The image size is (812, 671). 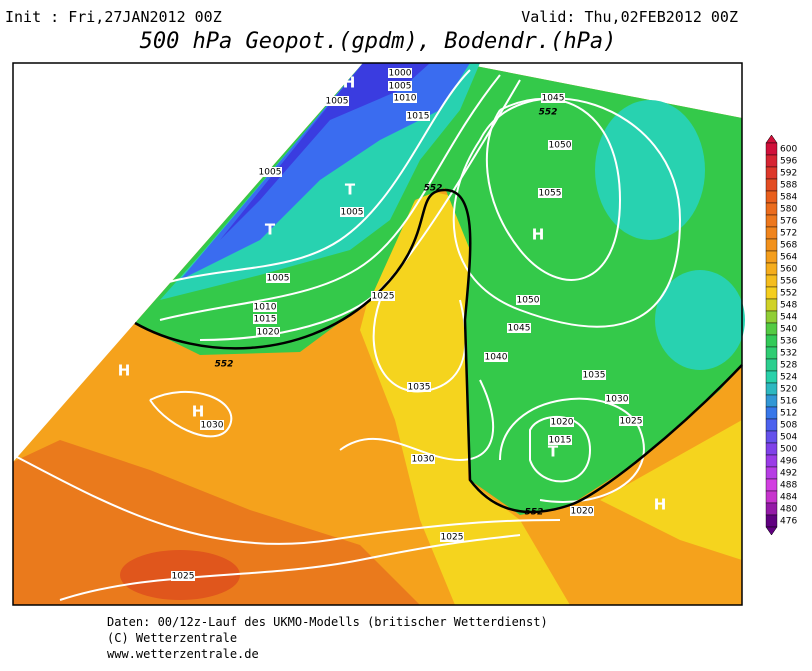 I want to click on blue-field, so click(x=325, y=171).